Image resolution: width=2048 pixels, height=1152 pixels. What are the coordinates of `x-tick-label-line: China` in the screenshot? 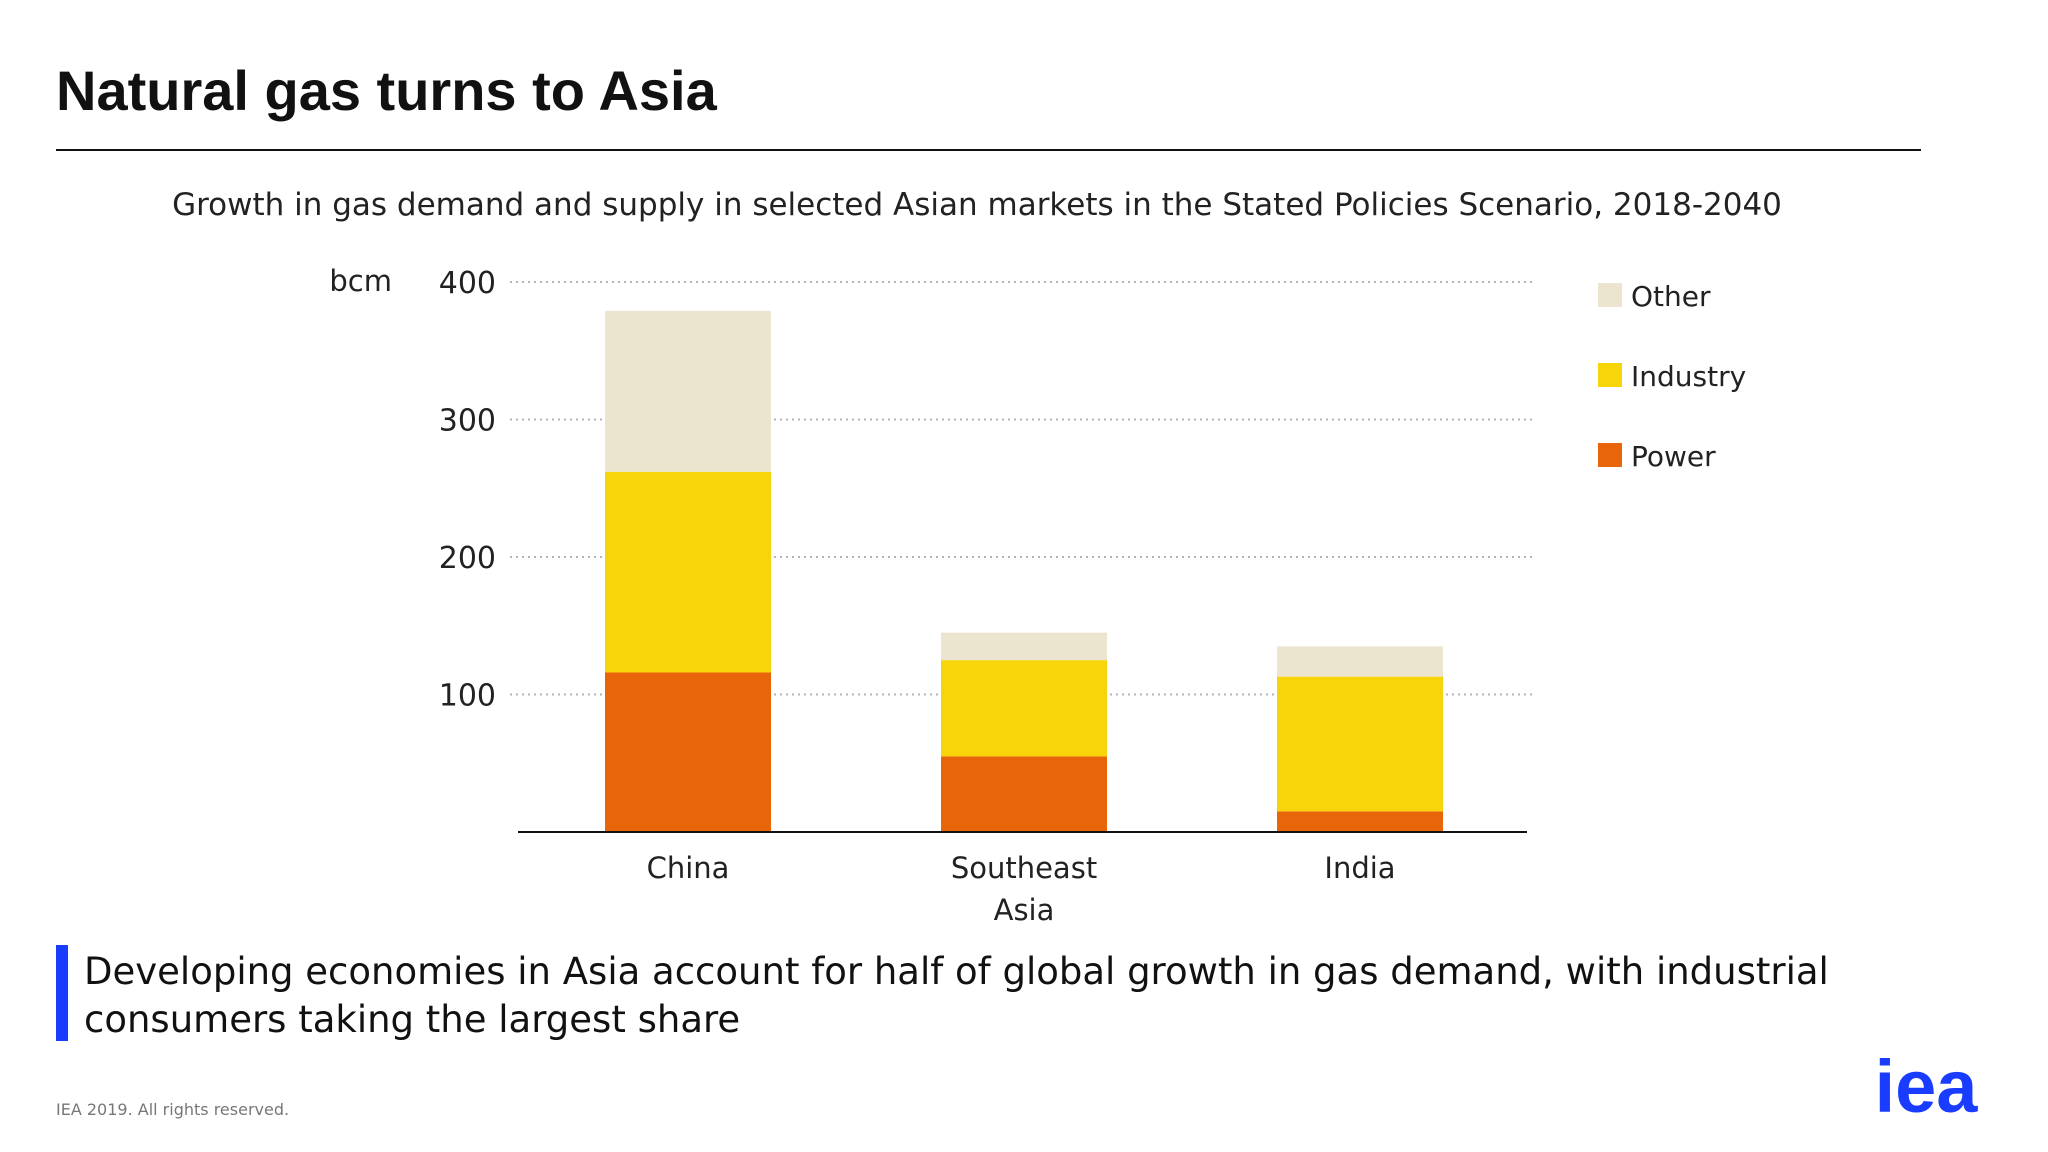 It's located at (688, 868).